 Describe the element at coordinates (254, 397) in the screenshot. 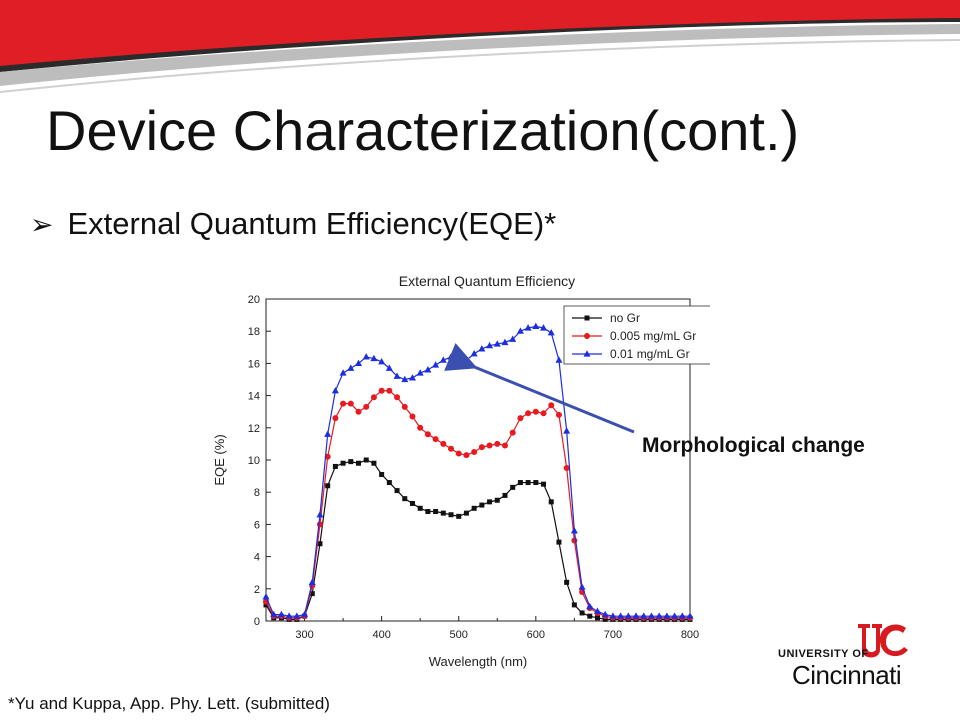

I see `y-tick-label: 14` at that location.